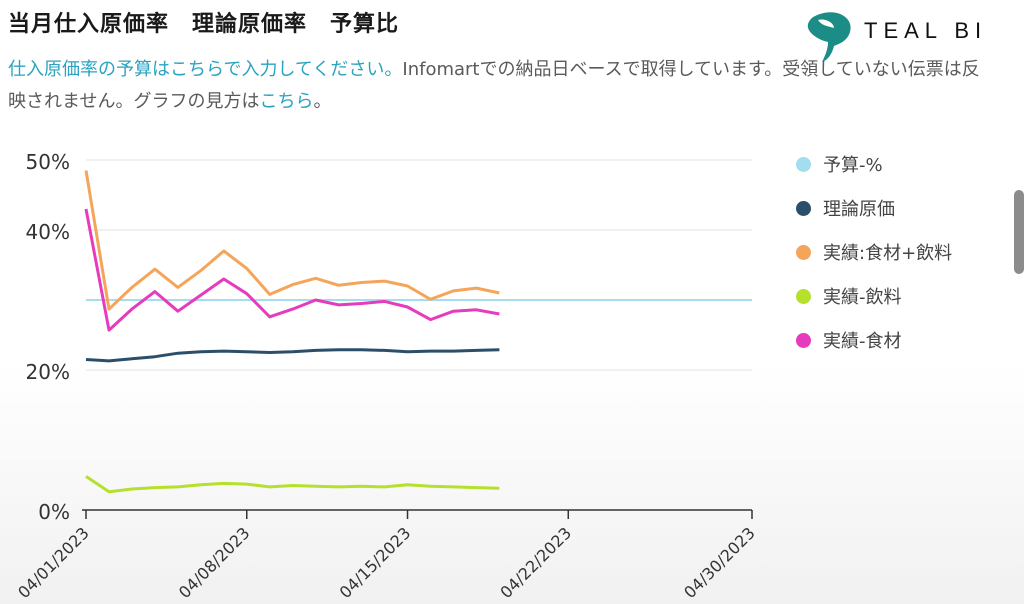 This screenshot has width=1024, height=604. What do you see at coordinates (205, 69) in the screenshot?
I see `budget-input-link: 仕入原価率の予算はこちらで入力してください。` at bounding box center [205, 69].